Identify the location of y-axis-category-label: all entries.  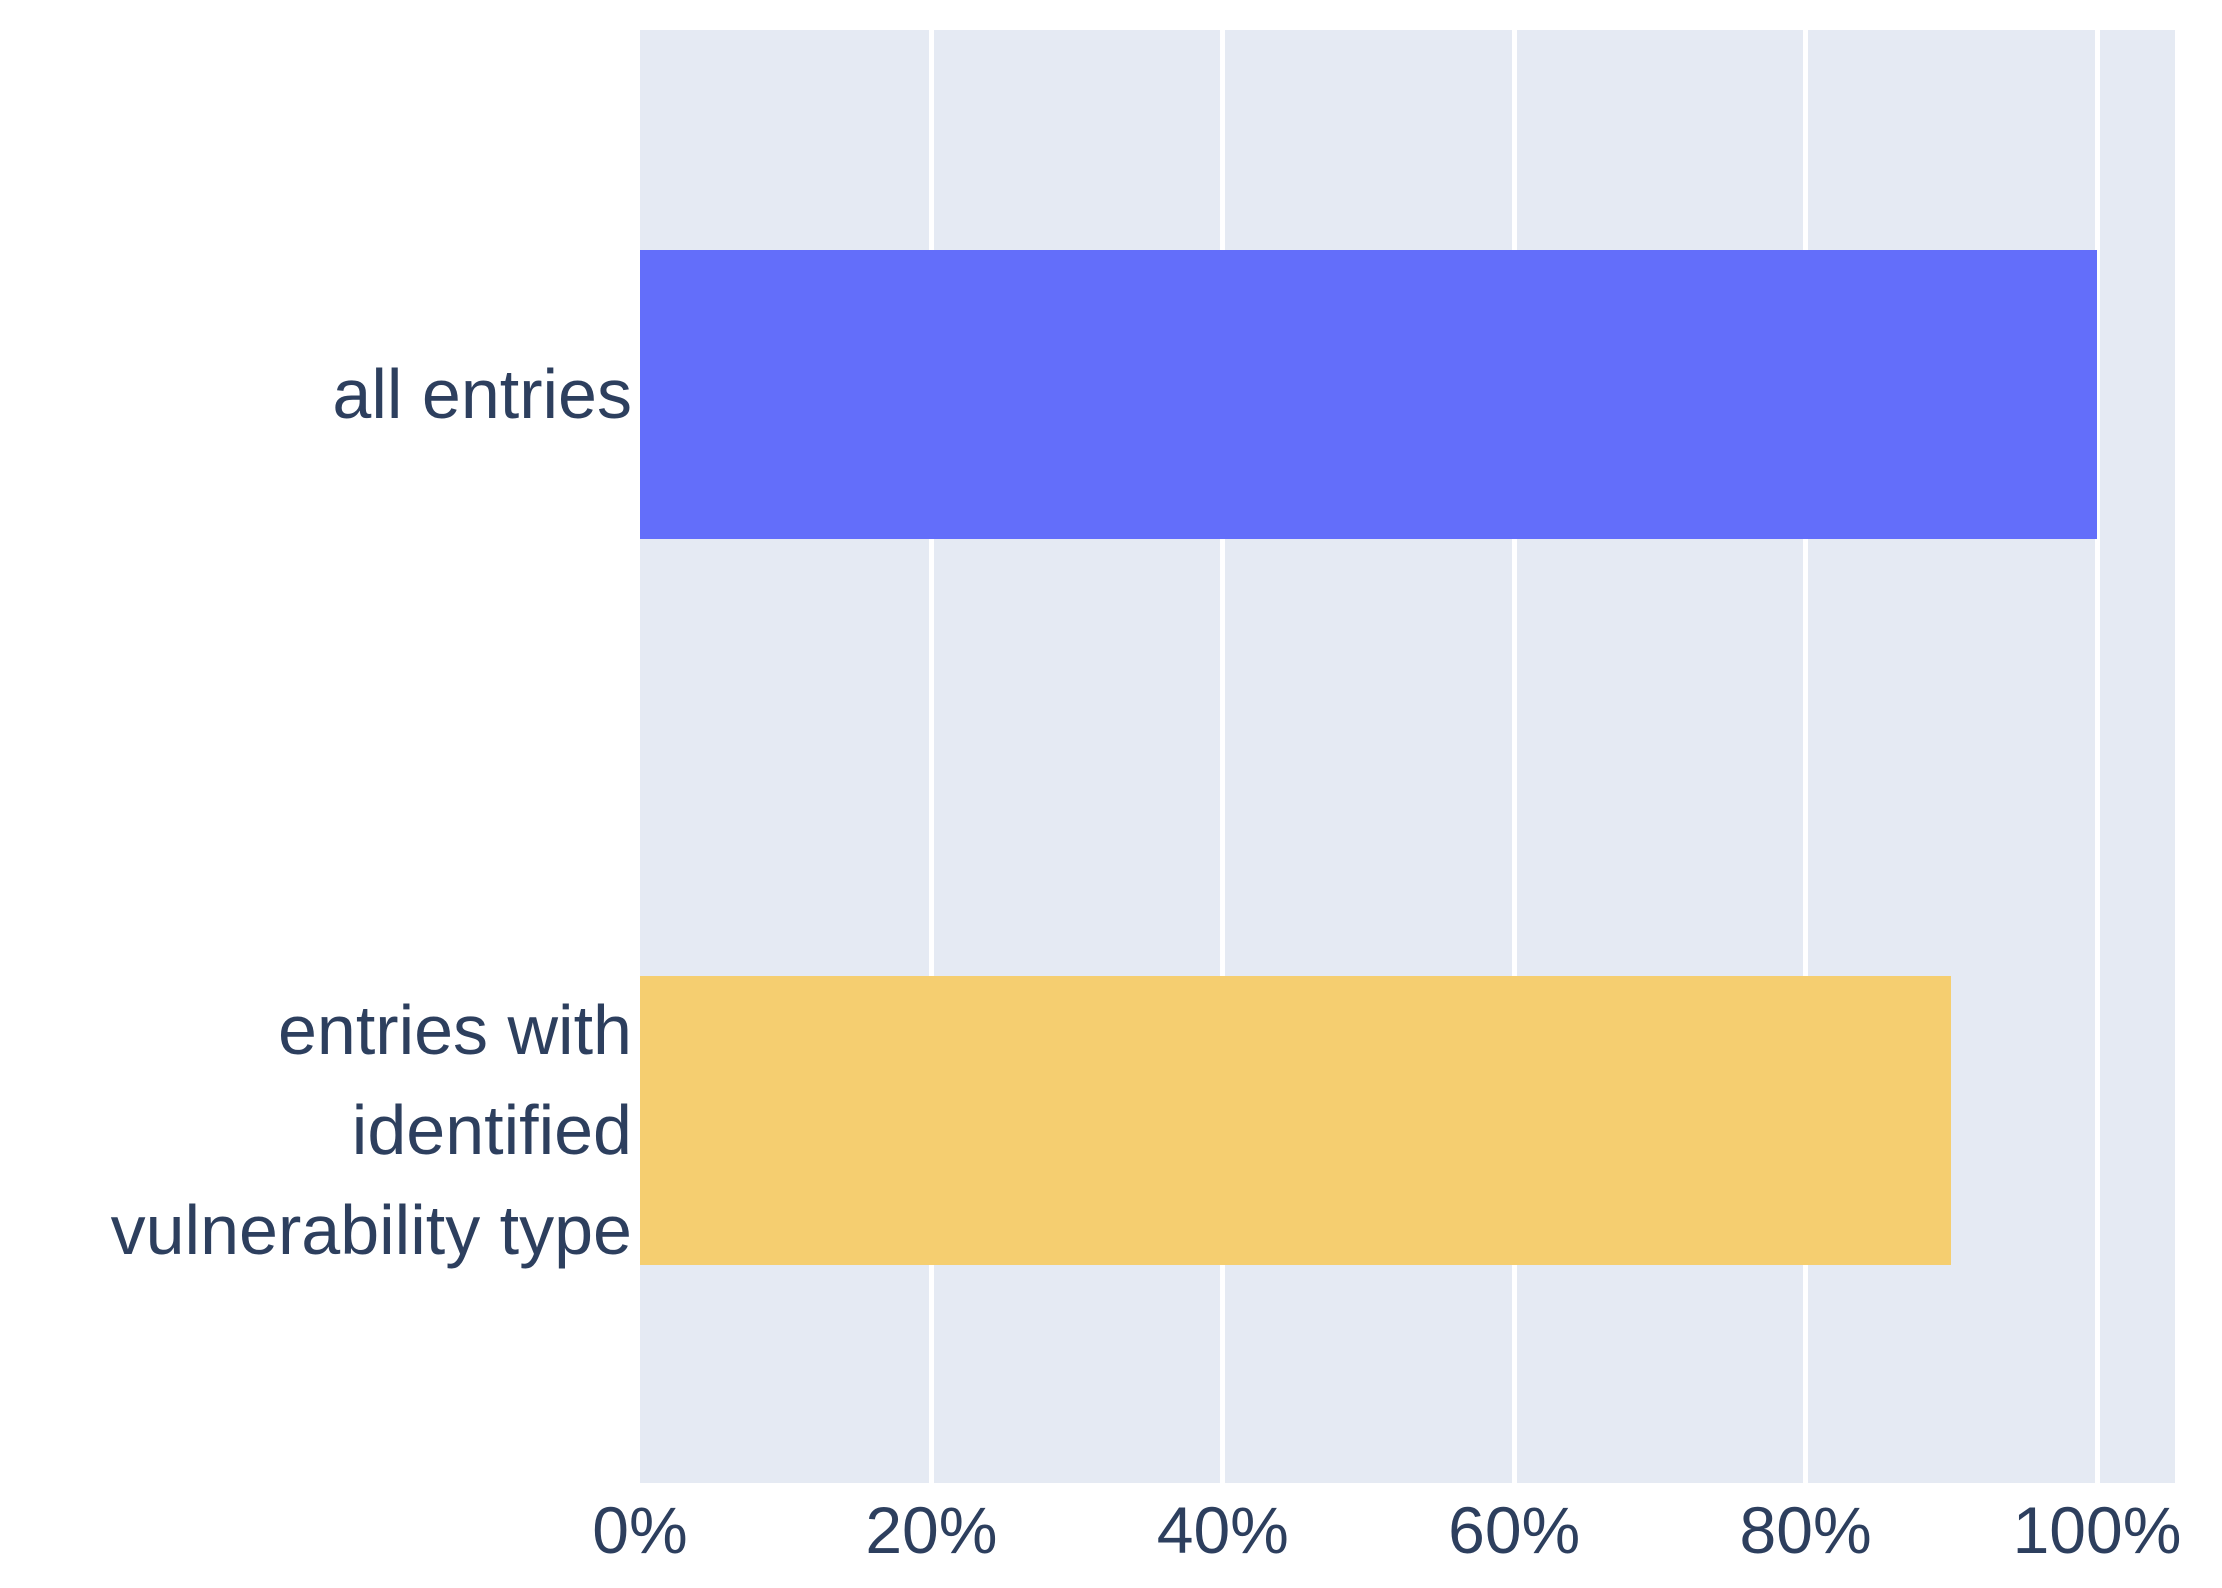
(482, 393).